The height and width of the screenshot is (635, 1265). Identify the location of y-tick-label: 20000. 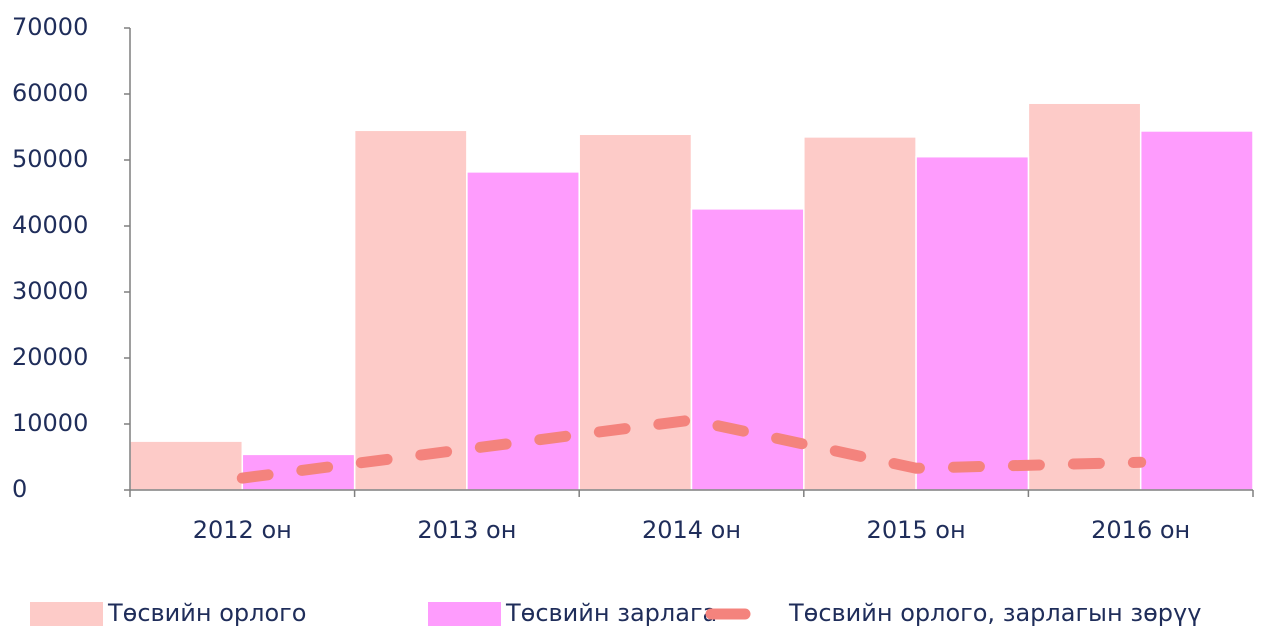
(50, 357).